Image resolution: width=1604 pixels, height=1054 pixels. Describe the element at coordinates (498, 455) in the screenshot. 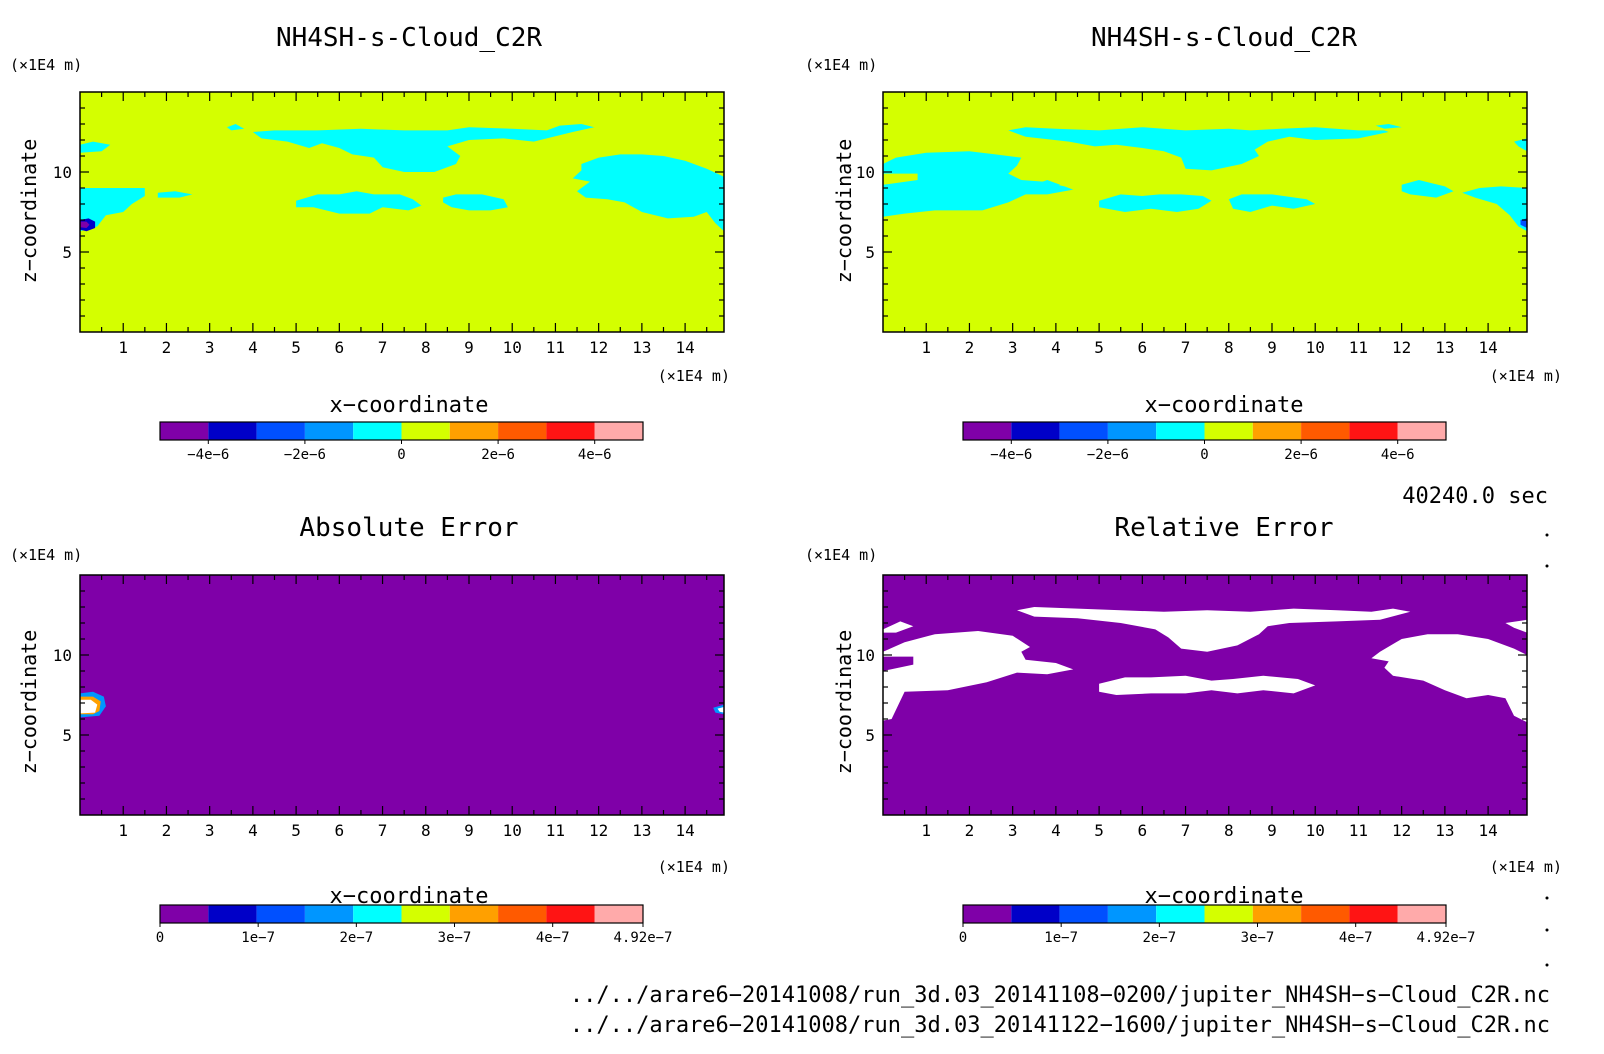

I see `colorbar-tick-label: 2e−6` at that location.